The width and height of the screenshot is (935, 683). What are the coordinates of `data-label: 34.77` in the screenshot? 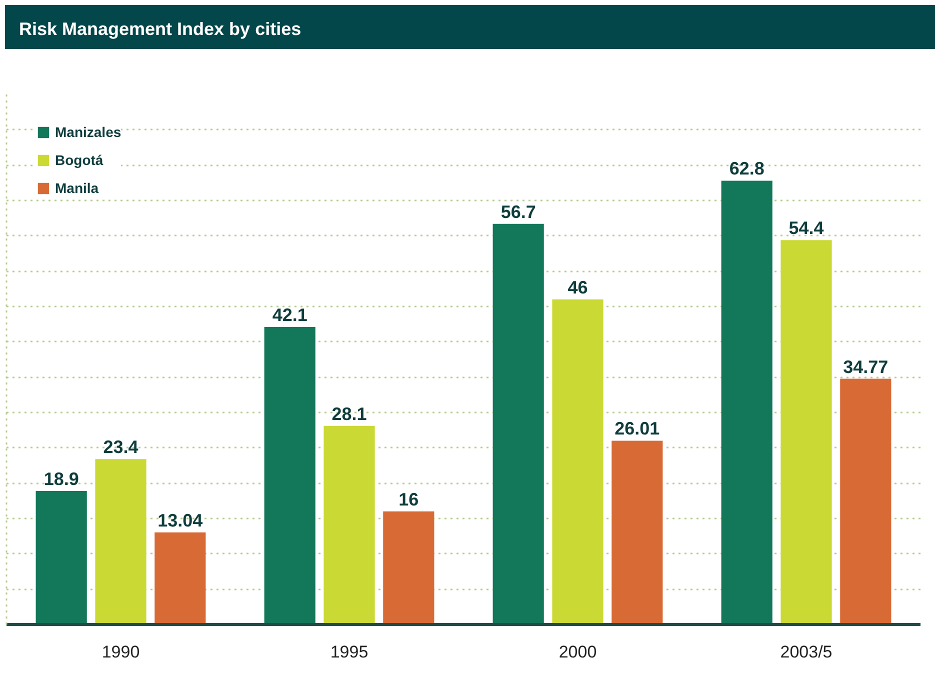 It's located at (865, 366).